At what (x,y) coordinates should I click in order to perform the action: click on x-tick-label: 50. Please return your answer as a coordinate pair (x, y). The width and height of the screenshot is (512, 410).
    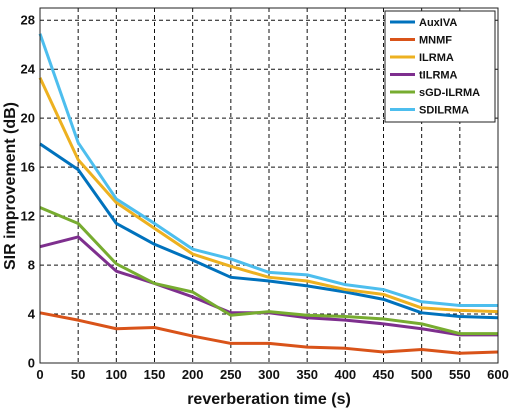
    Looking at the image, I should click on (78, 374).